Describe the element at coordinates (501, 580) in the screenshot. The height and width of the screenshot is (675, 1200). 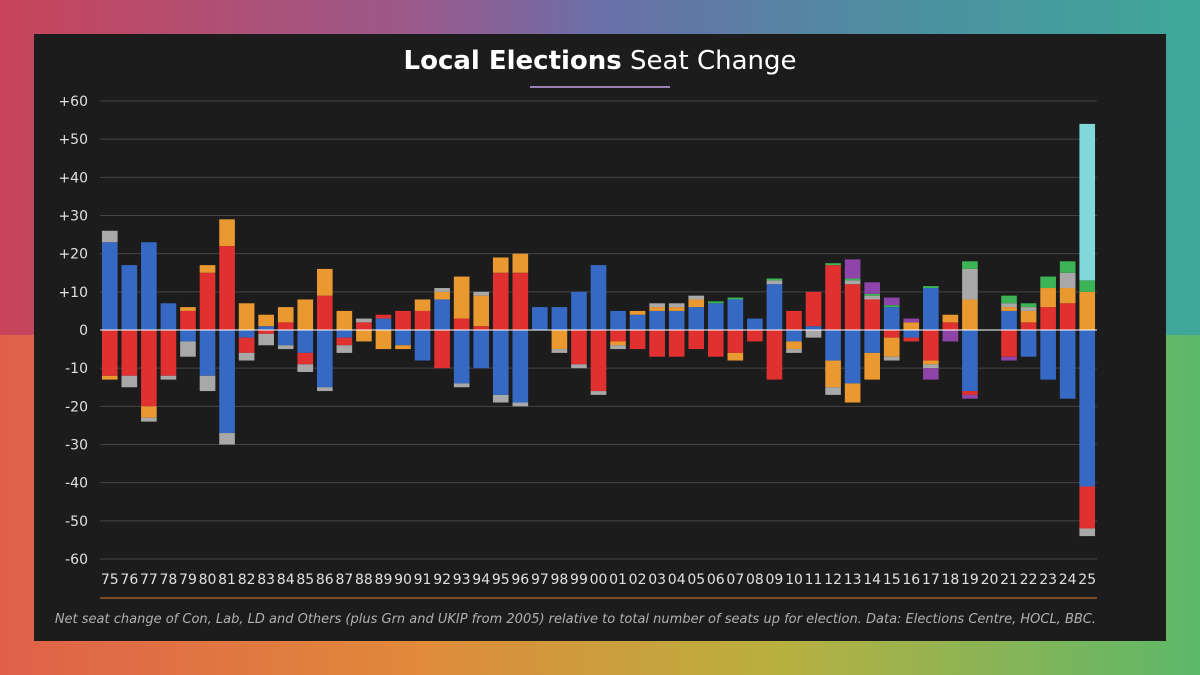
I see `x-tick-label: 95` at that location.